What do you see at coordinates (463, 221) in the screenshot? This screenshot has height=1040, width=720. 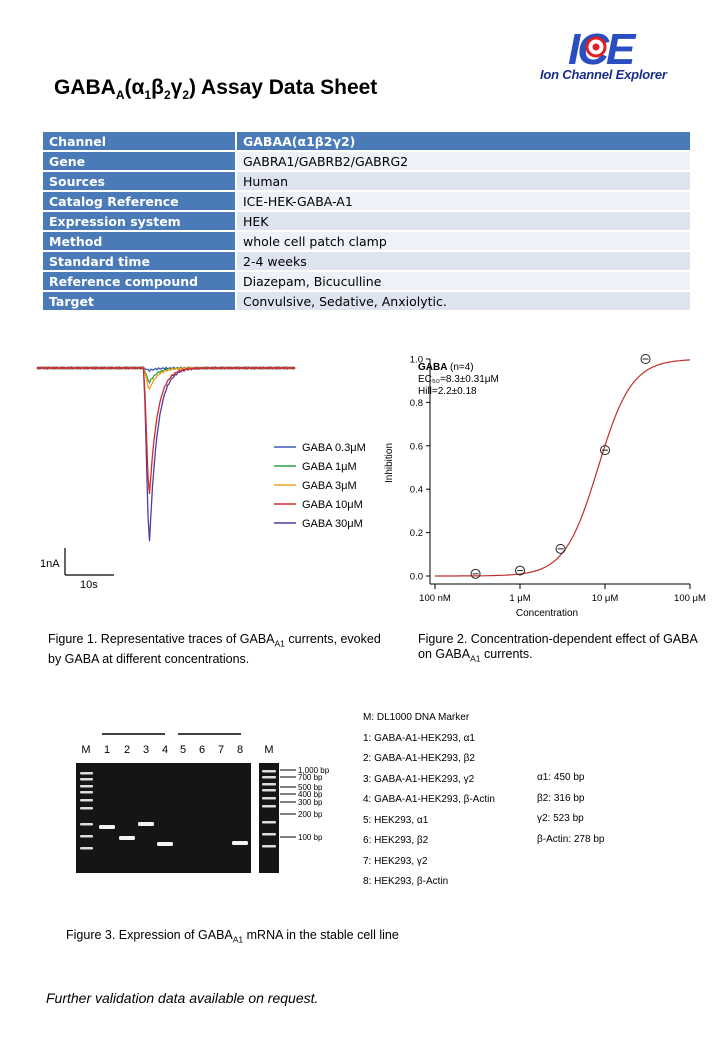 I see `info-value: HEK` at bounding box center [463, 221].